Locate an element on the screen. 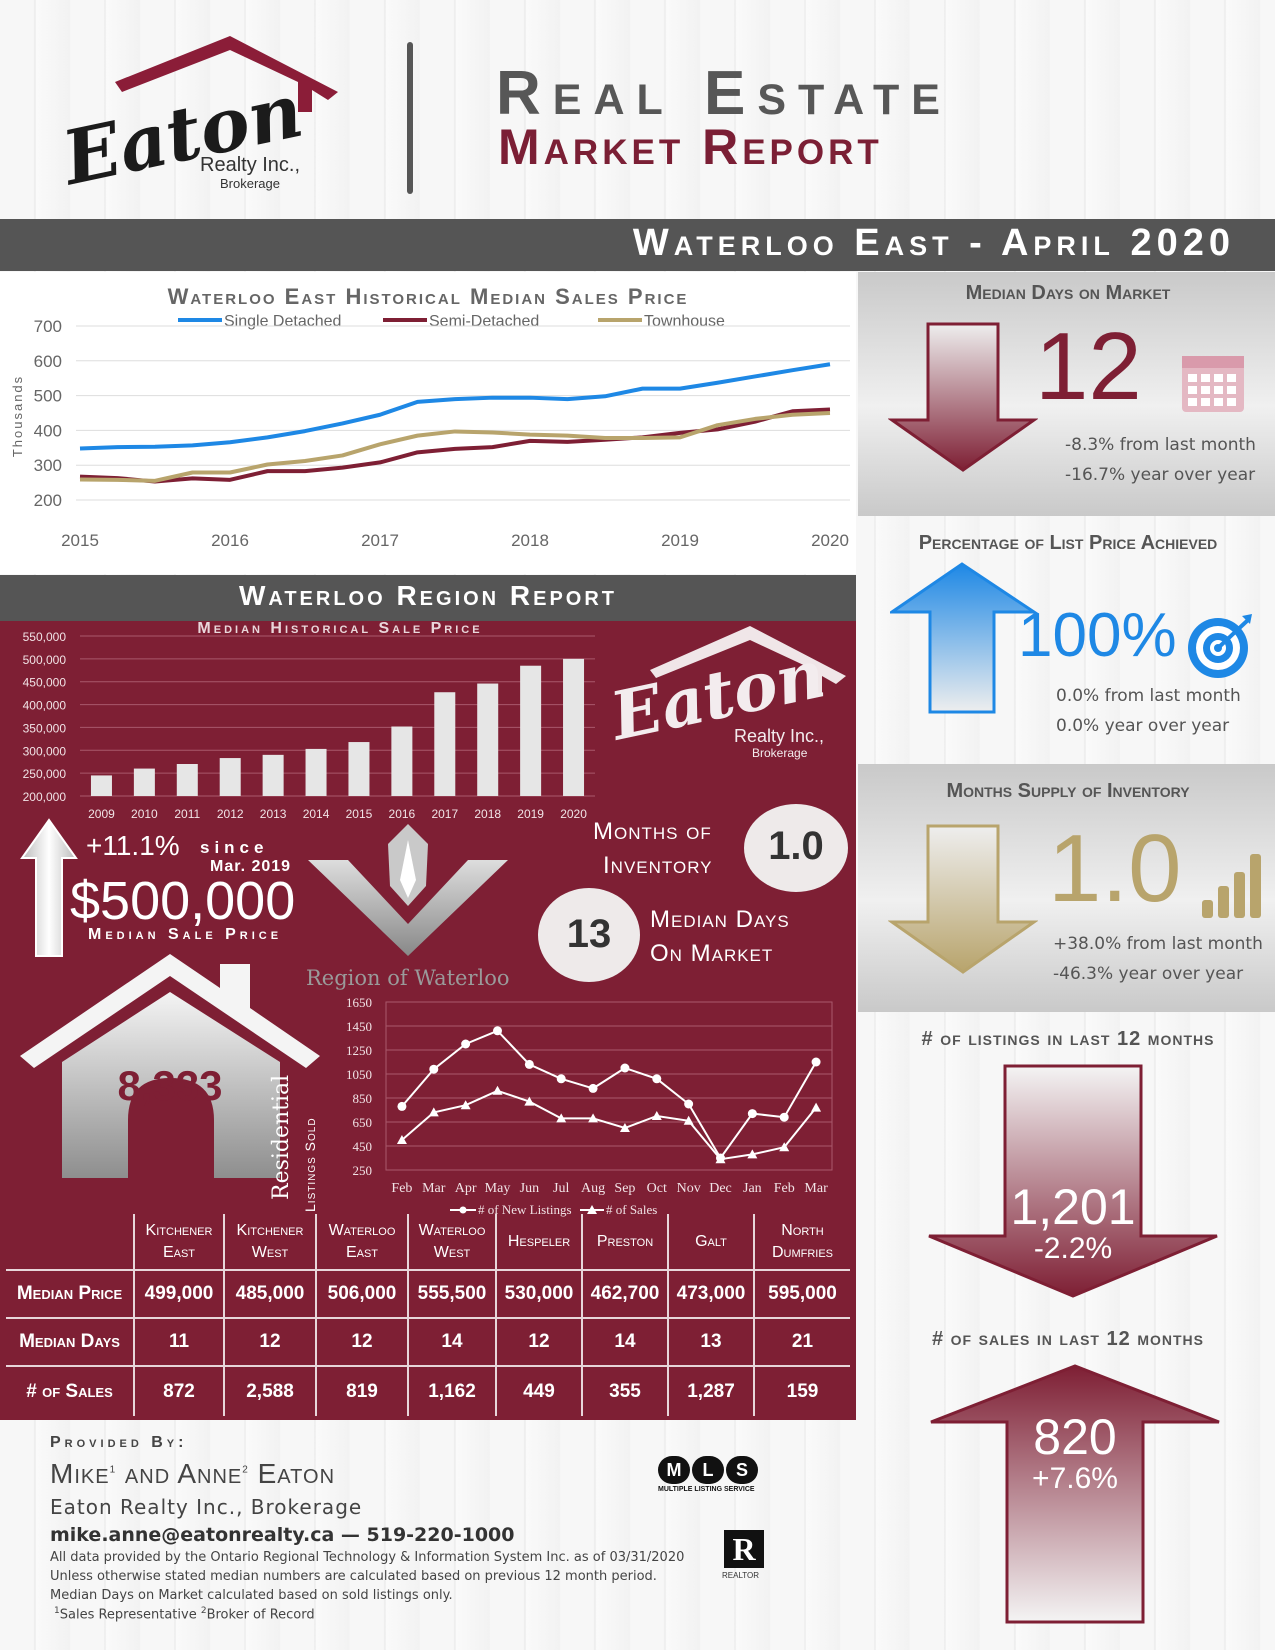  list-price-title: Percentage of List Price Achieved is located at coordinates (1068, 543).